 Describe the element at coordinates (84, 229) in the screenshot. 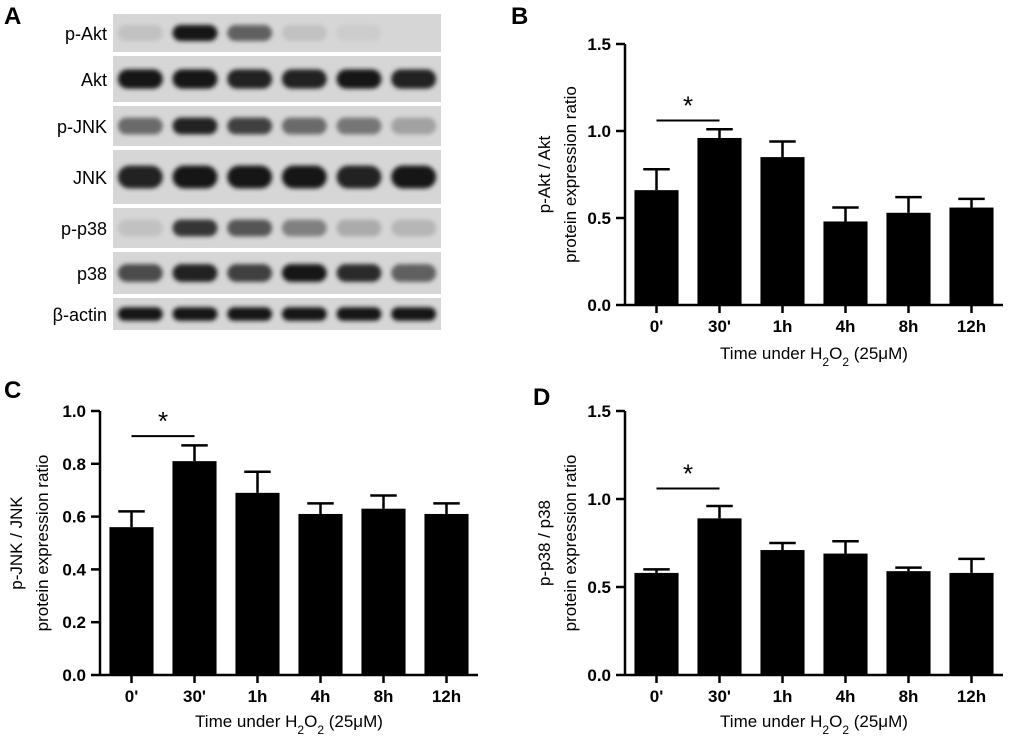

I see `blot-row-label: p-p38` at that location.